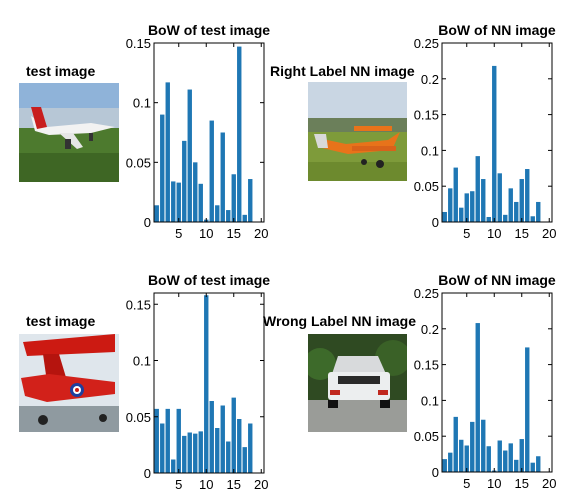  What do you see at coordinates (61, 71) in the screenshot?
I see `test-image-label-1: test image` at bounding box center [61, 71].